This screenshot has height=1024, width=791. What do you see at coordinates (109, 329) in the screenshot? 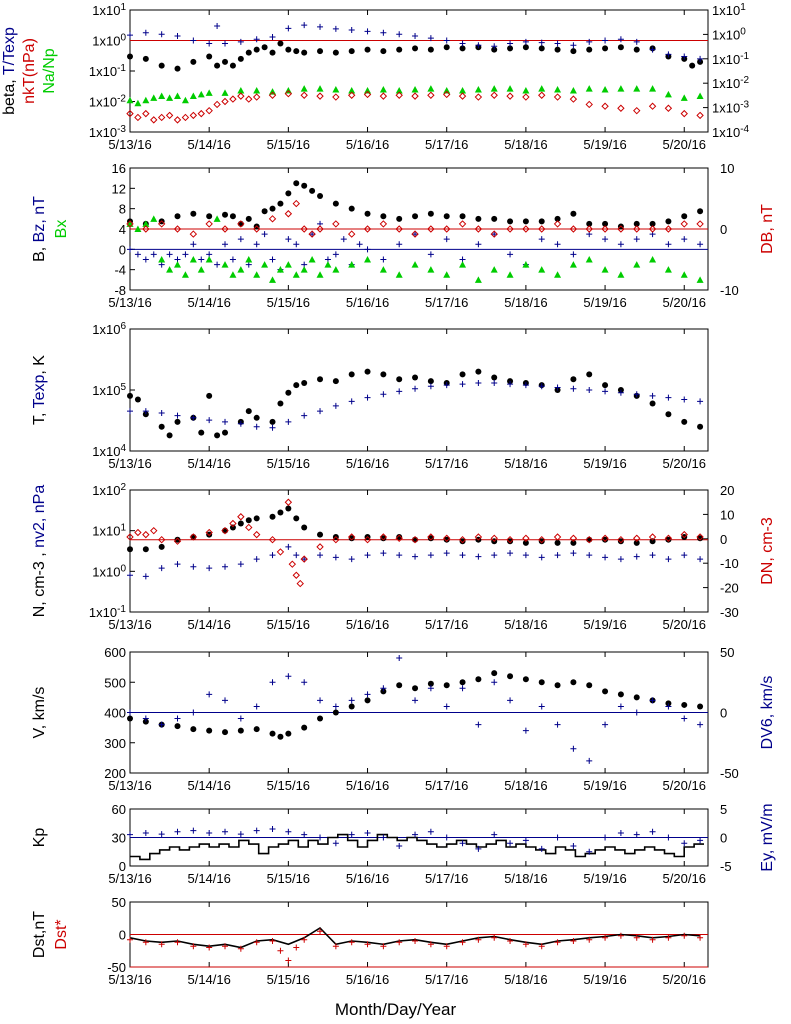
I see `y-tick-label-left: 1x106` at bounding box center [109, 329].